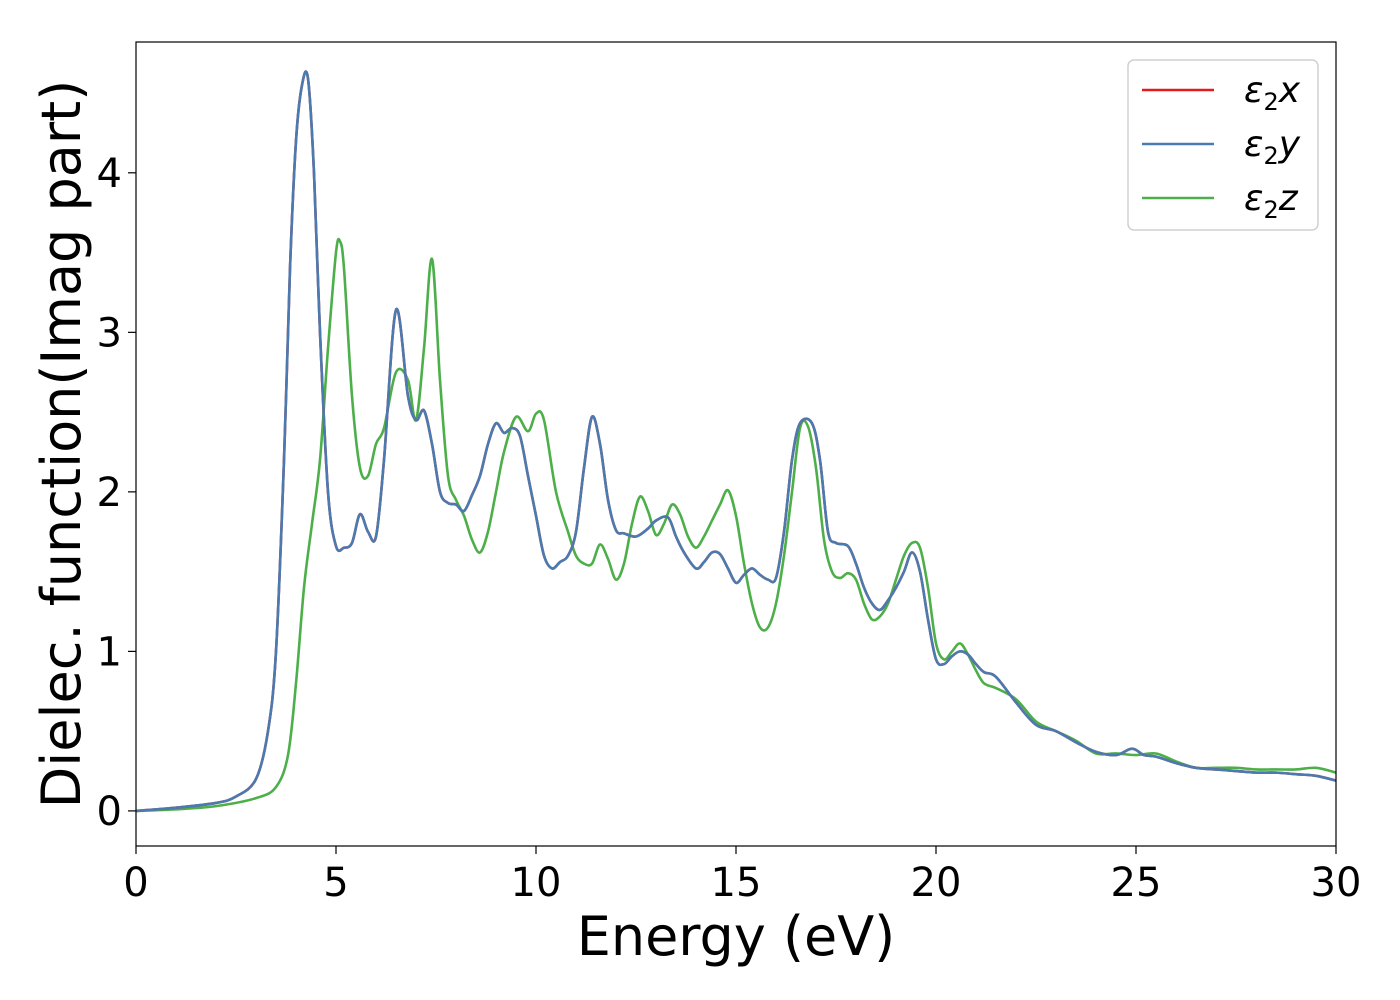 This screenshot has height=1000, width=1400. Describe the element at coordinates (109, 812) in the screenshot. I see `y-tick-label: 0` at that location.